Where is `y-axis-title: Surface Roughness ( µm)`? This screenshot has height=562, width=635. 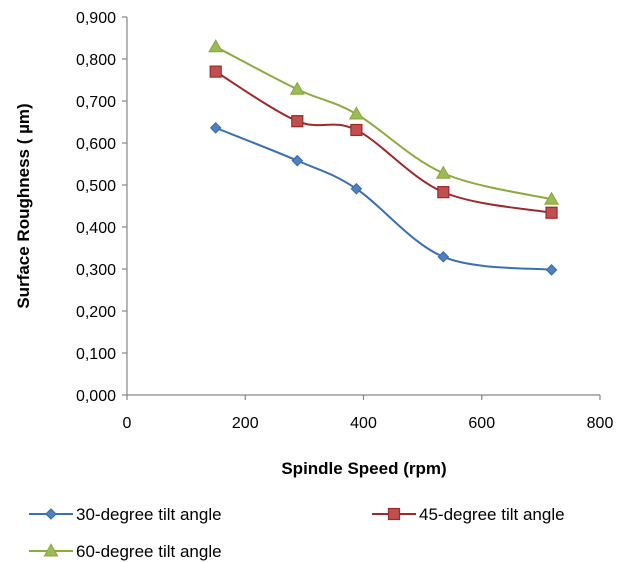
y-axis-title: Surface Roughness ( µm) is located at coordinates (23, 205).